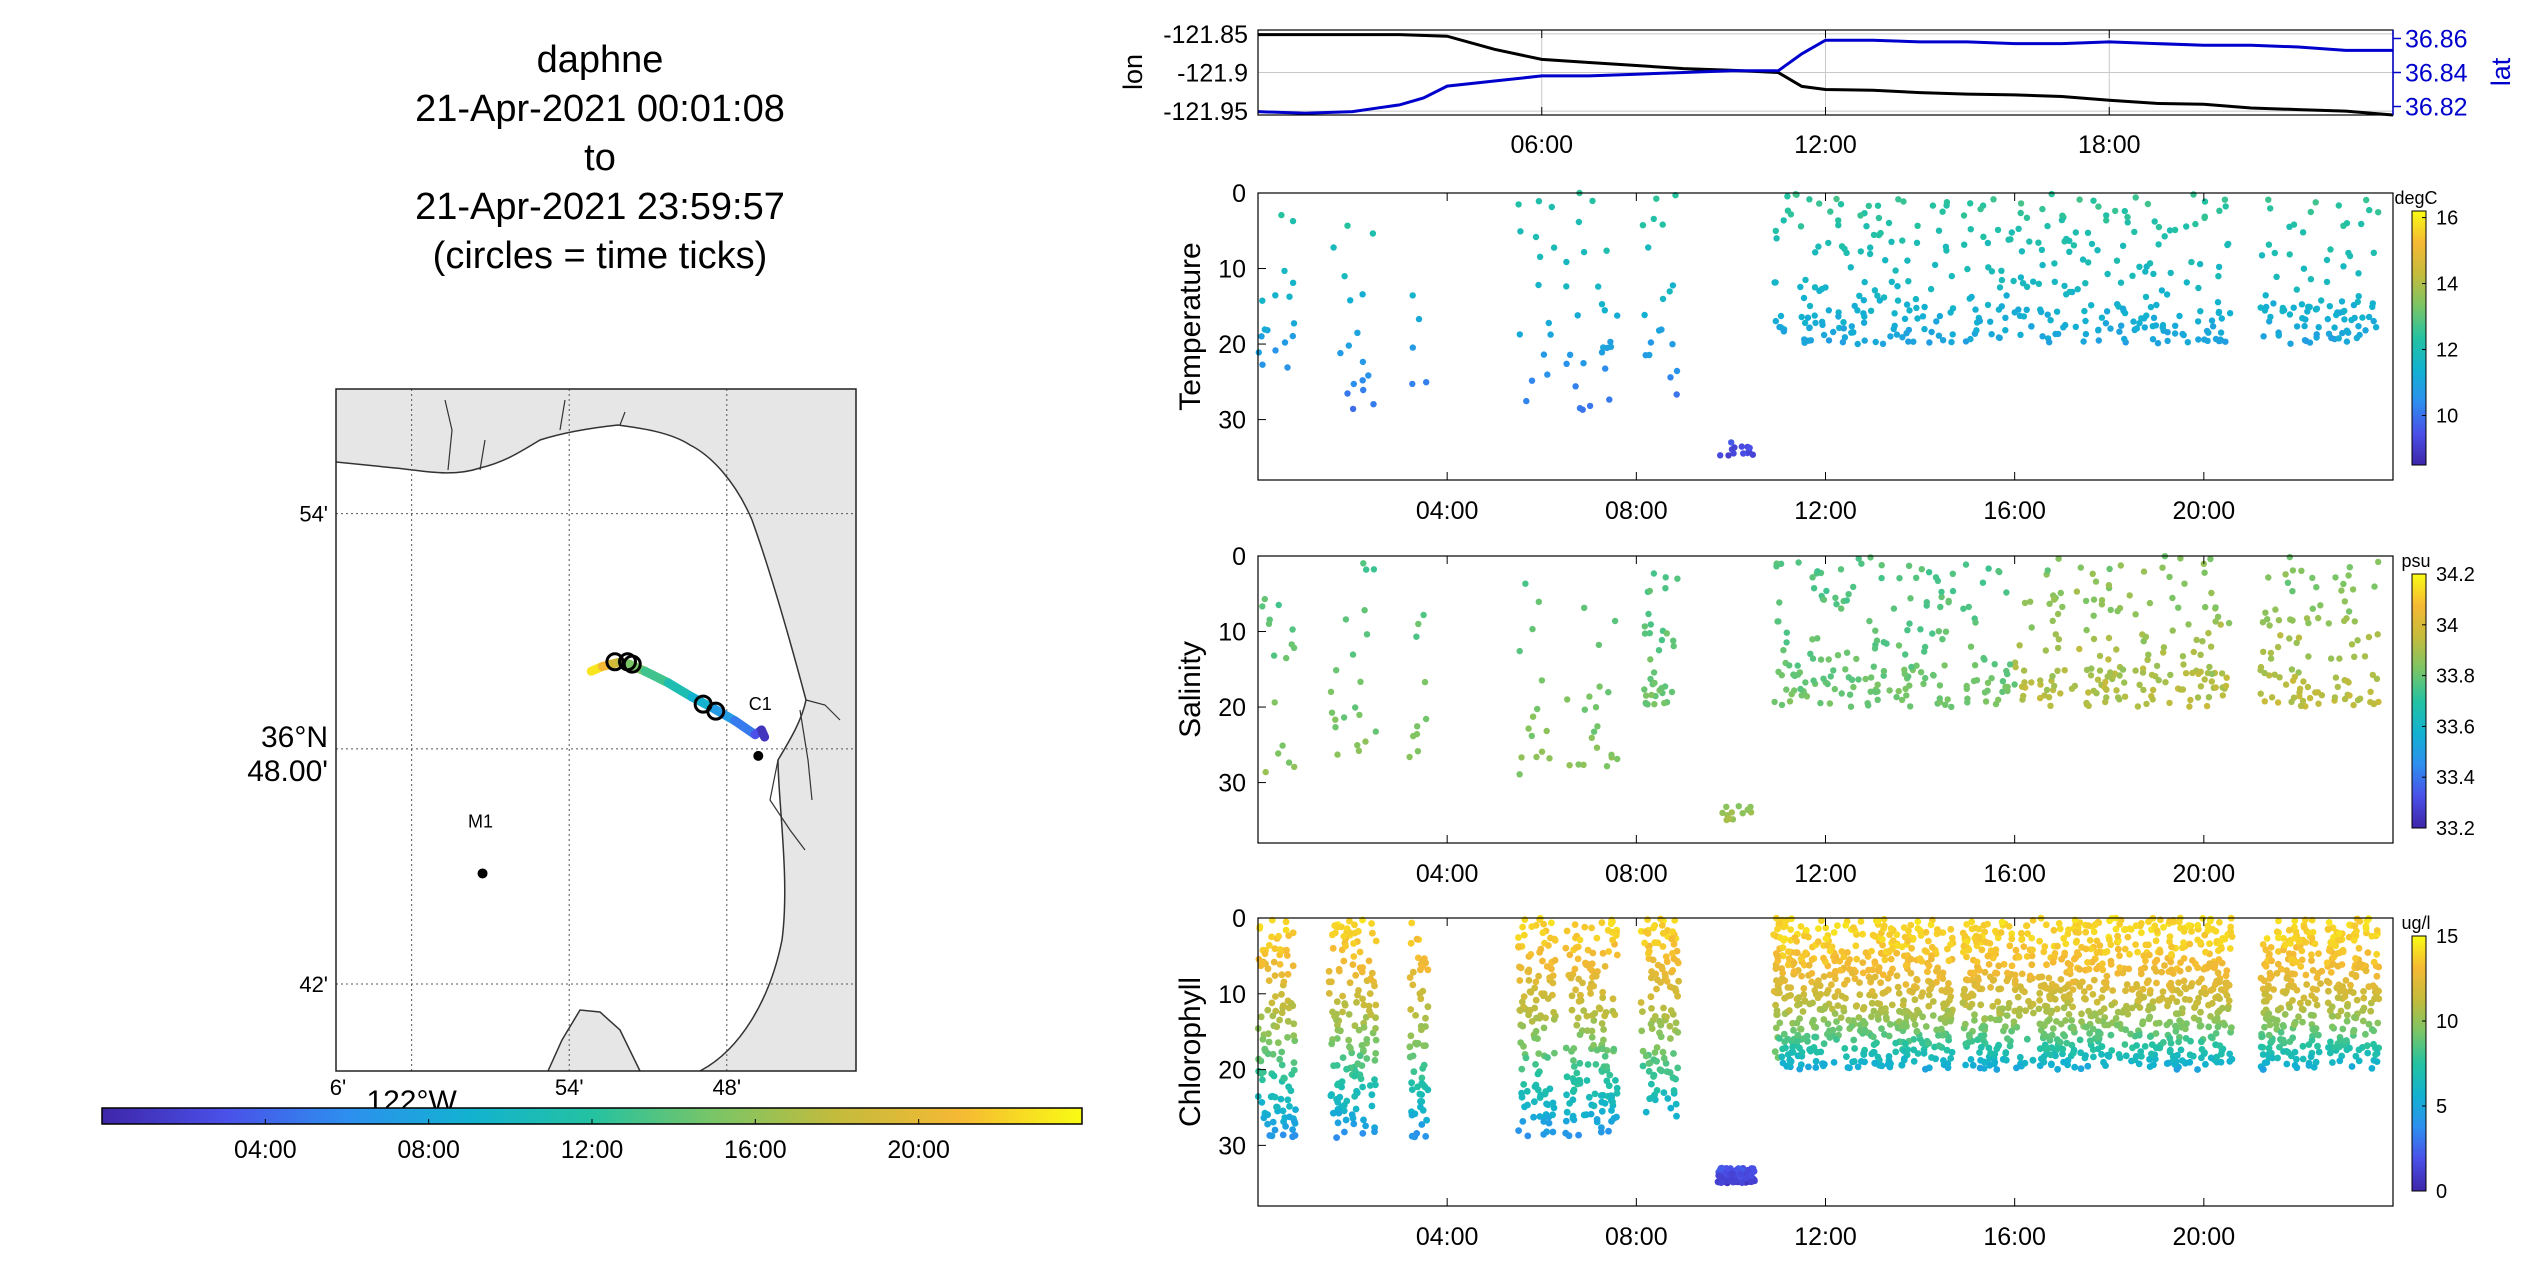 The width and height of the screenshot is (2545, 1273). What do you see at coordinates (1190, 689) in the screenshot?
I see `salinity-axis-label: Salinity` at bounding box center [1190, 689].